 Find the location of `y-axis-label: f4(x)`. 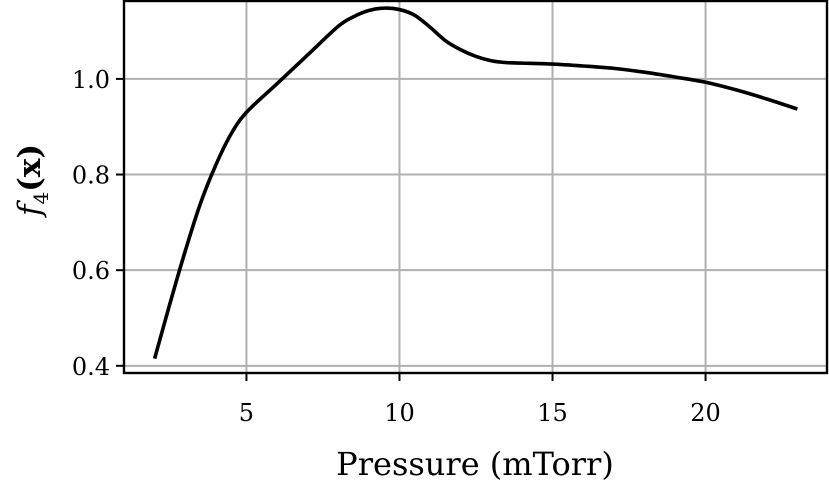

y-axis-label: f4(x) is located at coordinates (32, 181).